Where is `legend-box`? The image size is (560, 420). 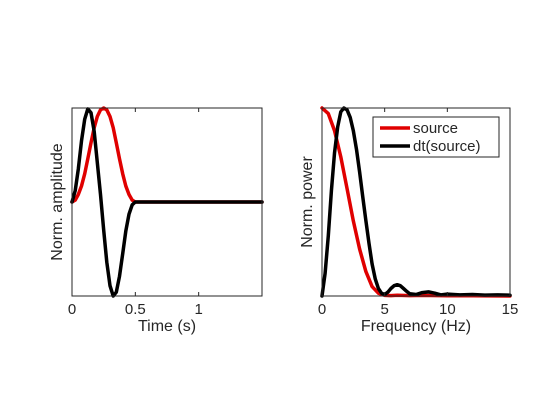 legend-box is located at coordinates (436, 137).